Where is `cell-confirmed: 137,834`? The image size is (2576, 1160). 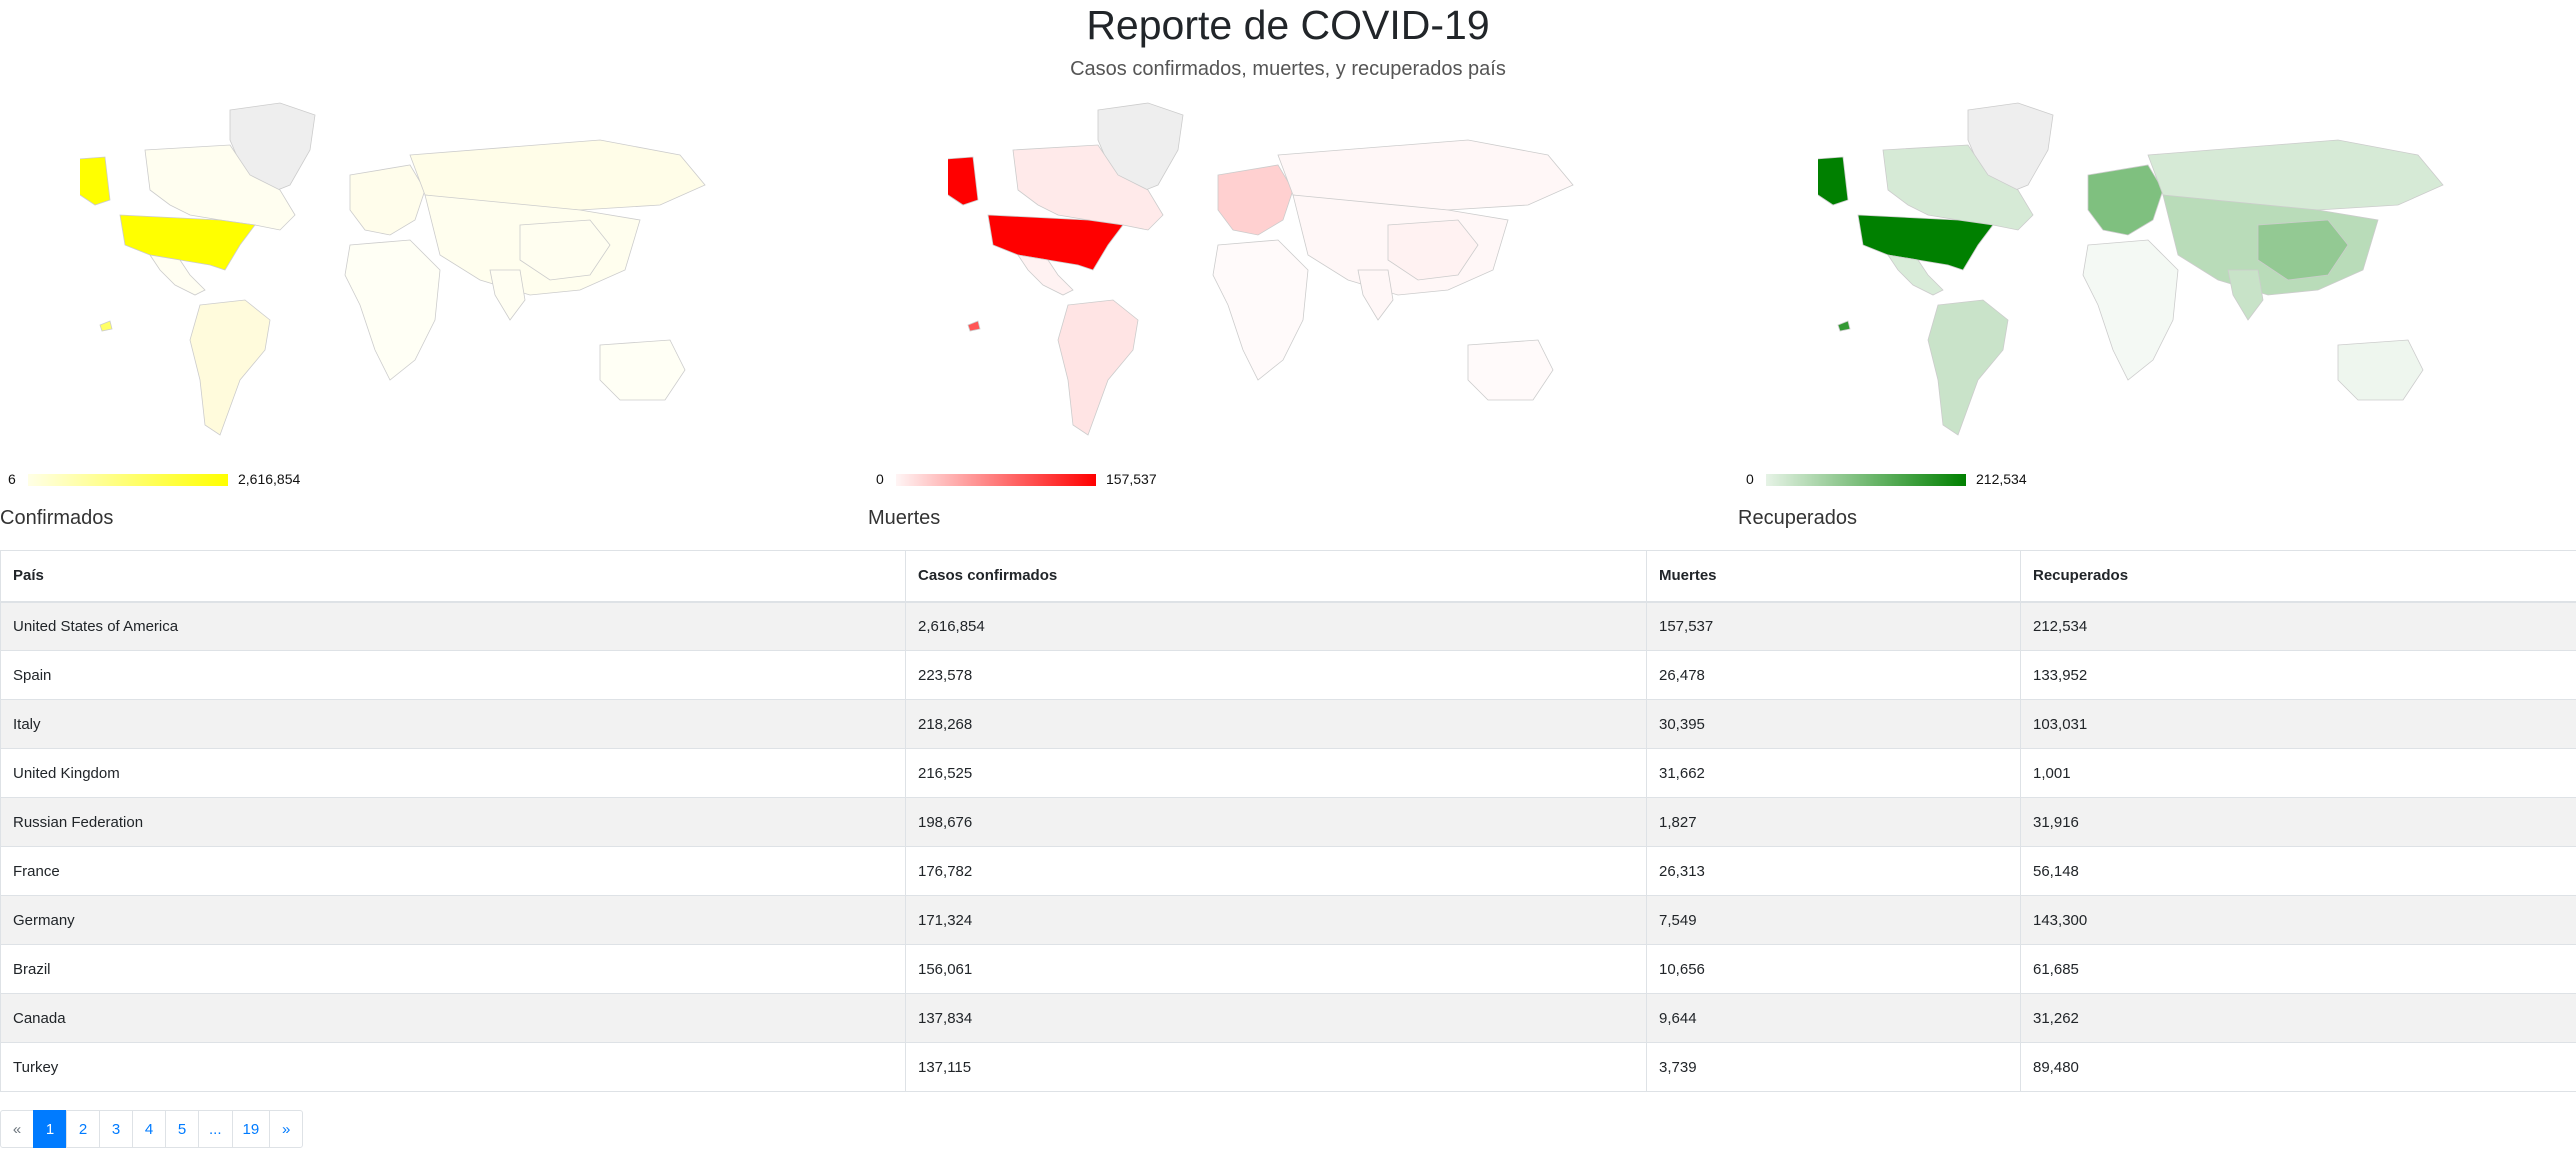
cell-confirmed: 137,834 is located at coordinates (1276, 1018).